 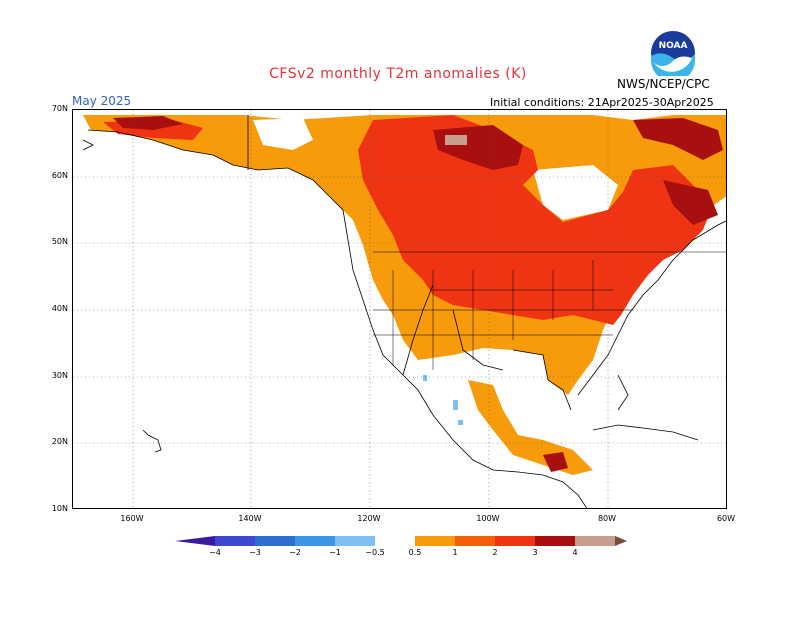 What do you see at coordinates (215, 552) in the screenshot?
I see `colorbar-tick: −4` at bounding box center [215, 552].